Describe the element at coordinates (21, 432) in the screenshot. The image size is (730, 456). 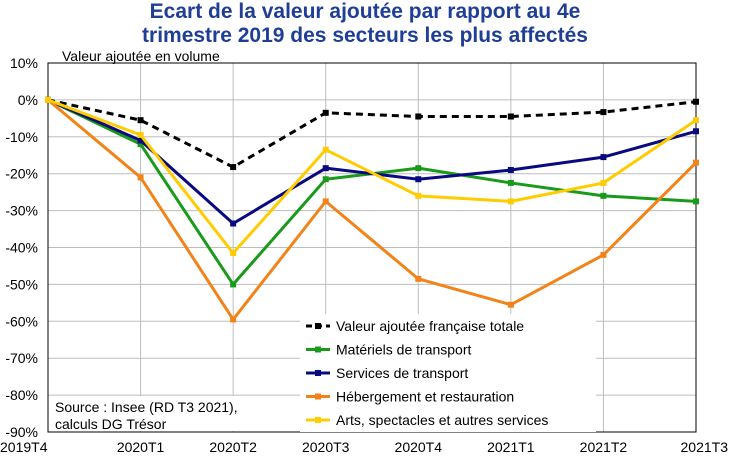
I see `y-tick-label: -90%` at that location.